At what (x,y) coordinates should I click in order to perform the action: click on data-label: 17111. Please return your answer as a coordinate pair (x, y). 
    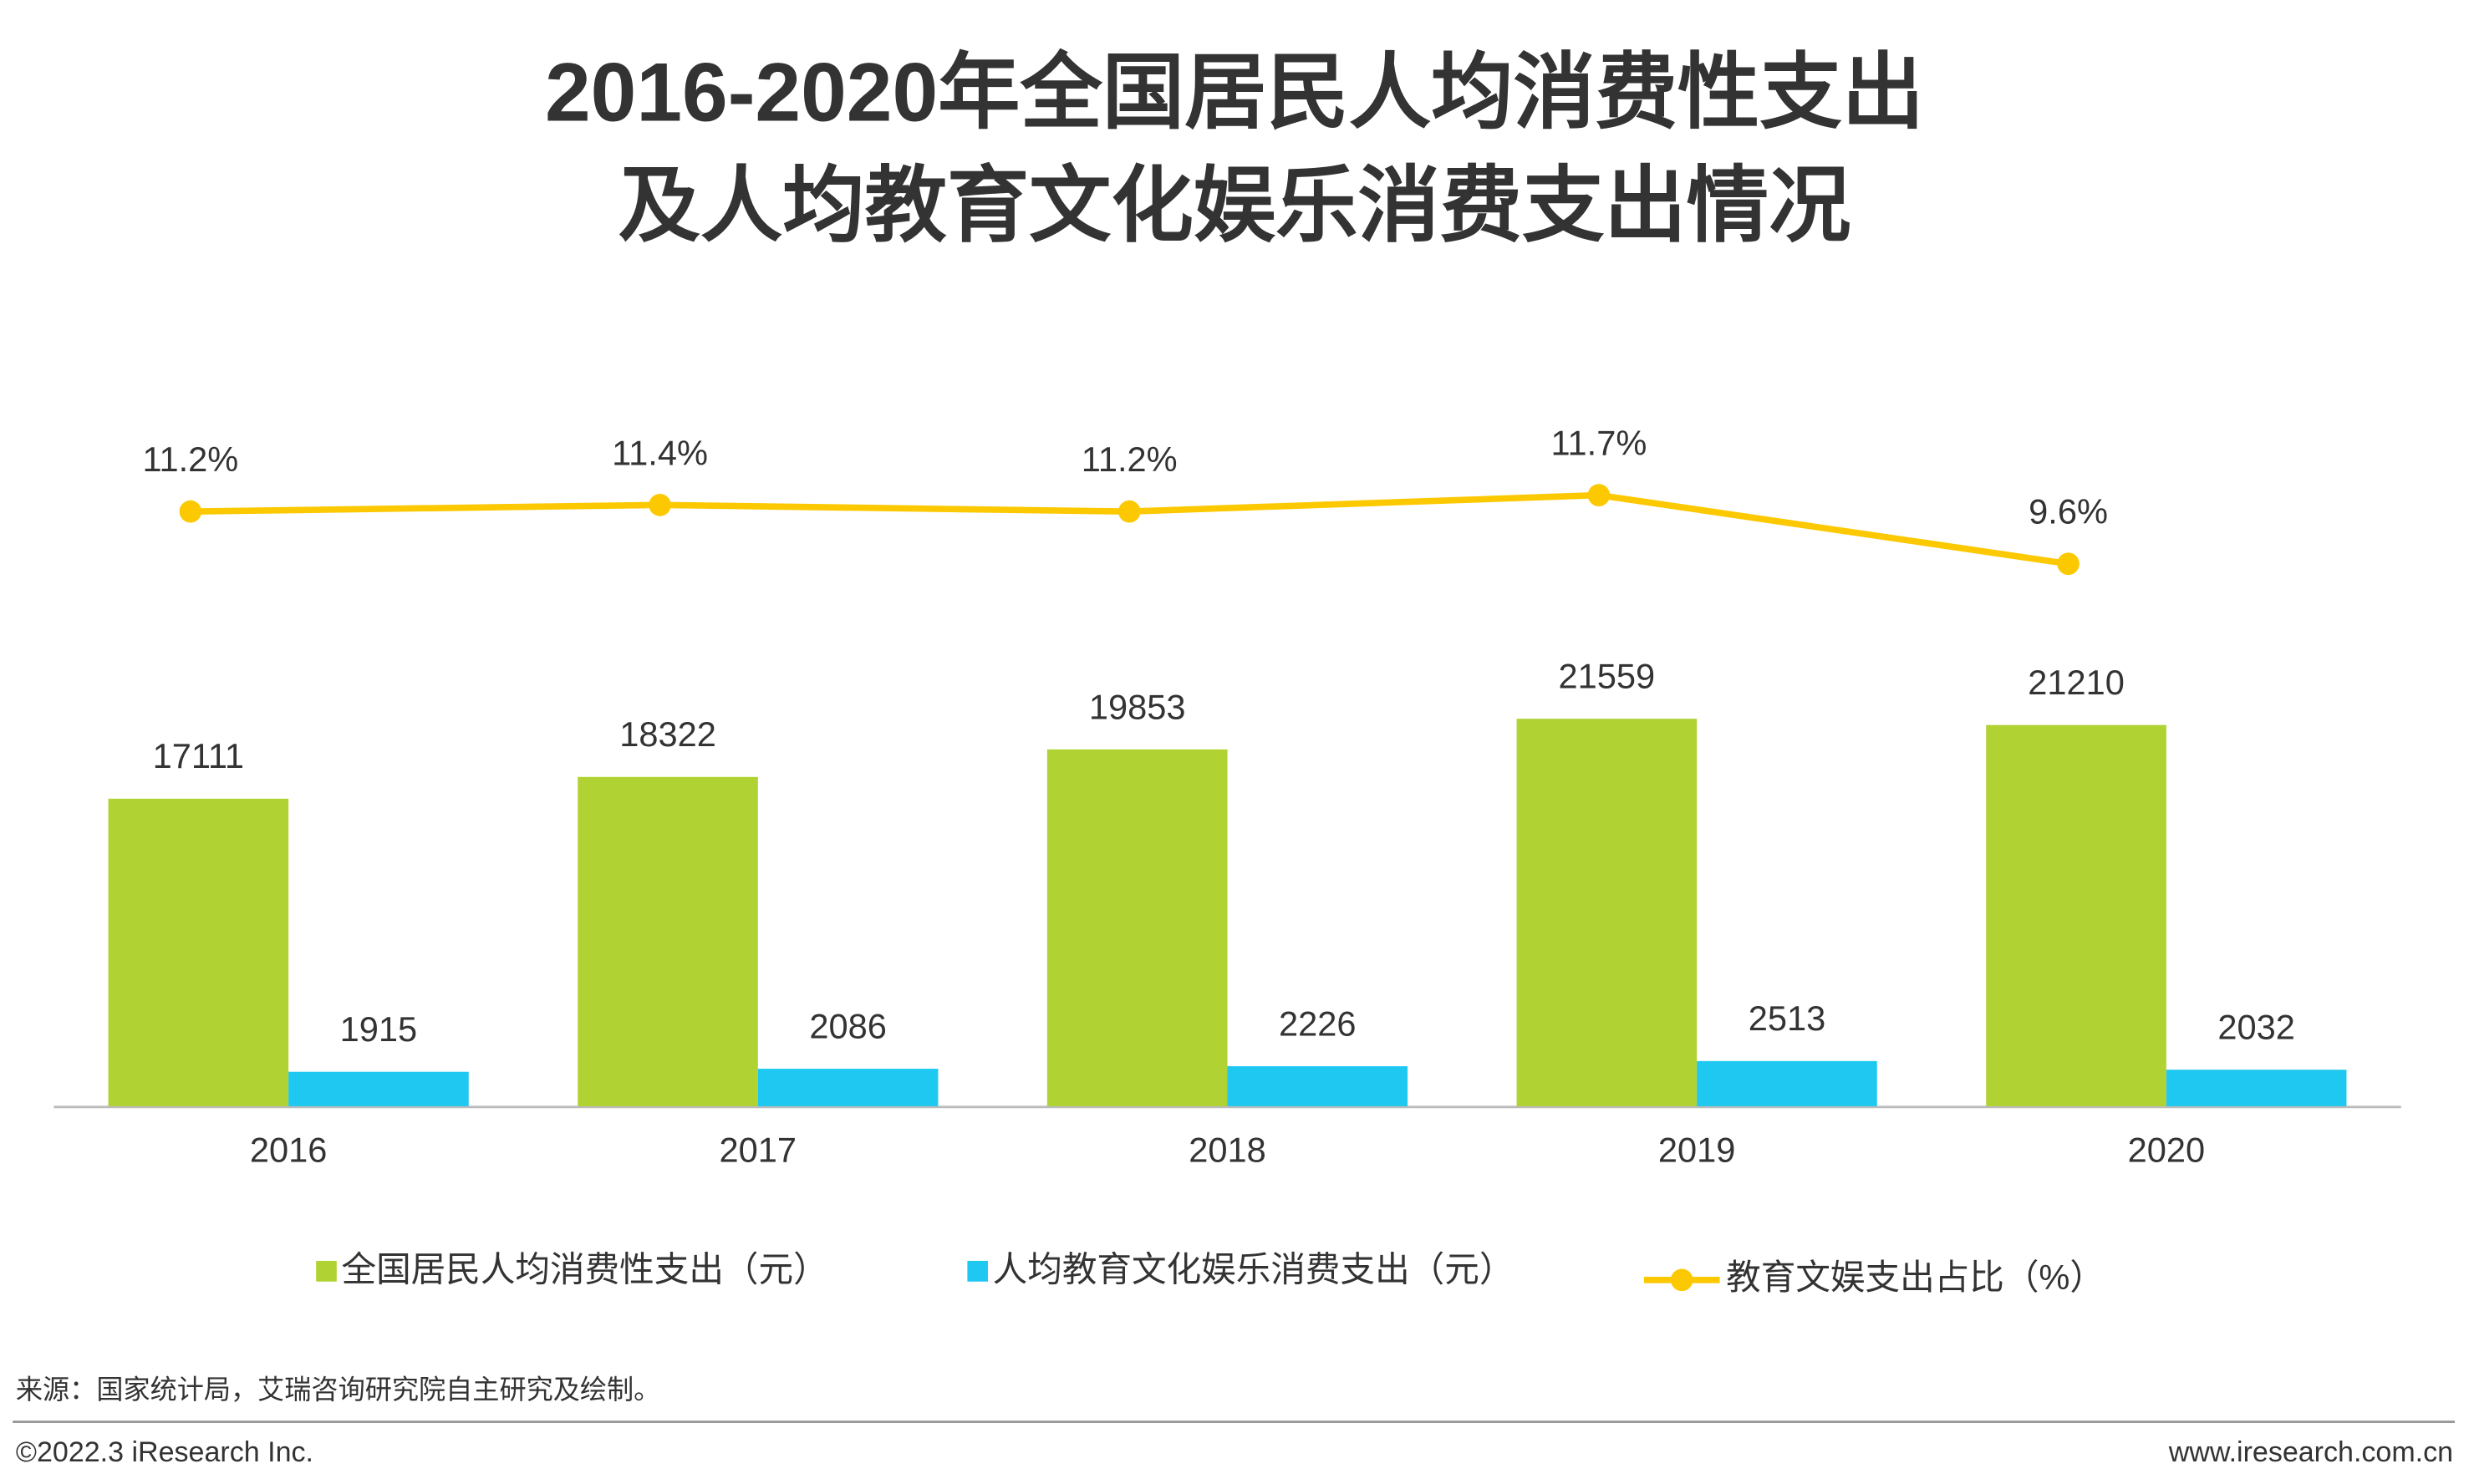
    Looking at the image, I should click on (198, 755).